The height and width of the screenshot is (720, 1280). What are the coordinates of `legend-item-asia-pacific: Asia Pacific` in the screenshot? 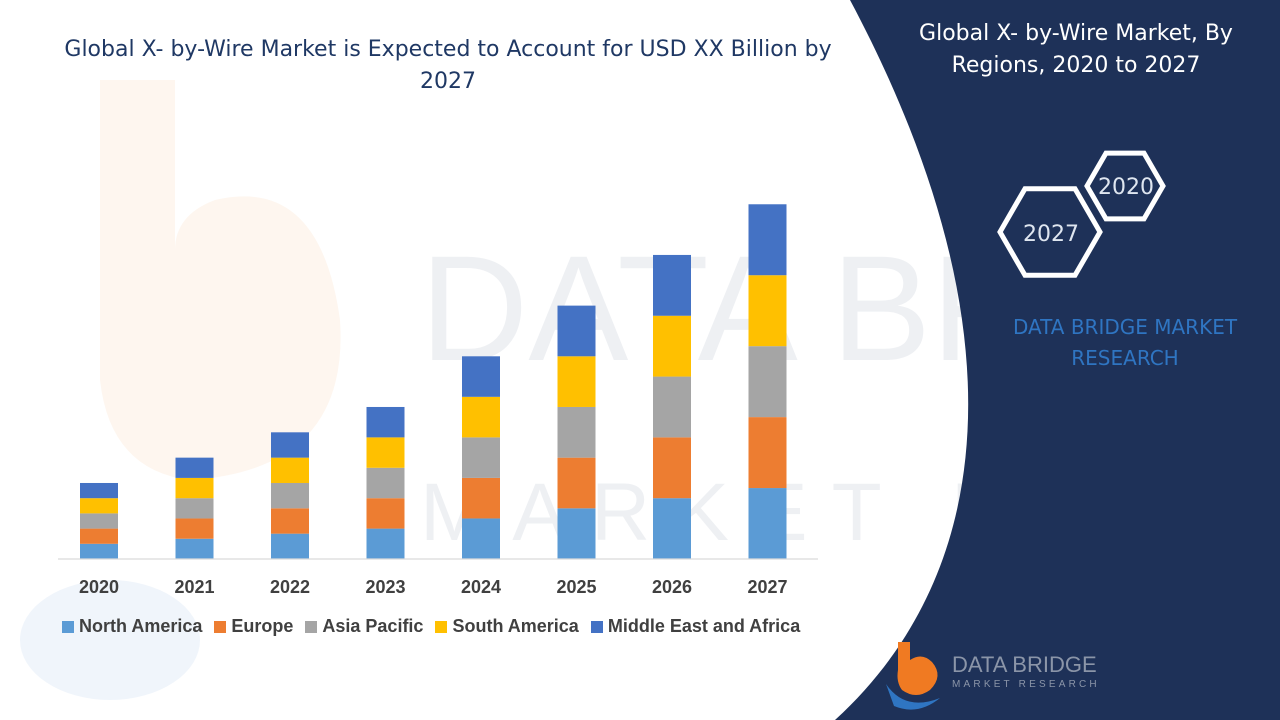 It's located at (364, 626).